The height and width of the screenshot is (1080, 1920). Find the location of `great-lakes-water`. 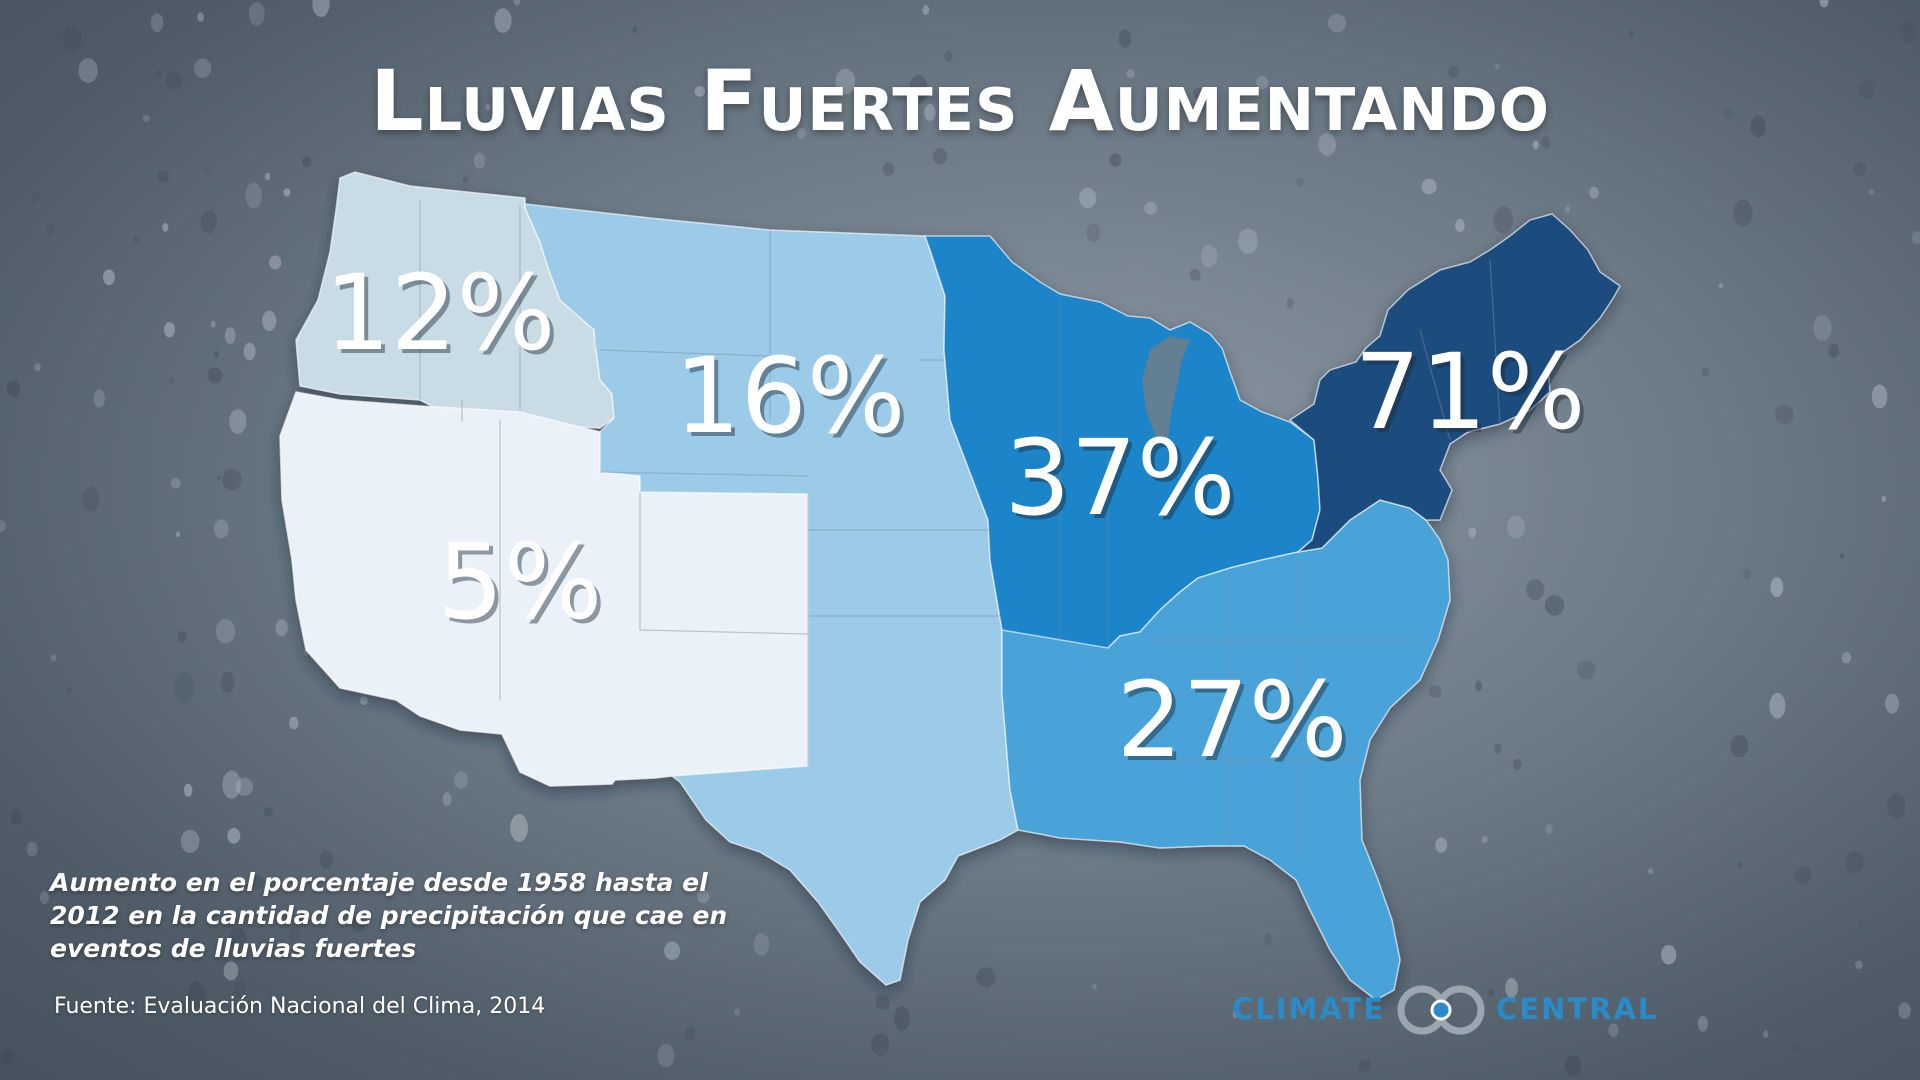

great-lakes-water is located at coordinates (1166, 388).